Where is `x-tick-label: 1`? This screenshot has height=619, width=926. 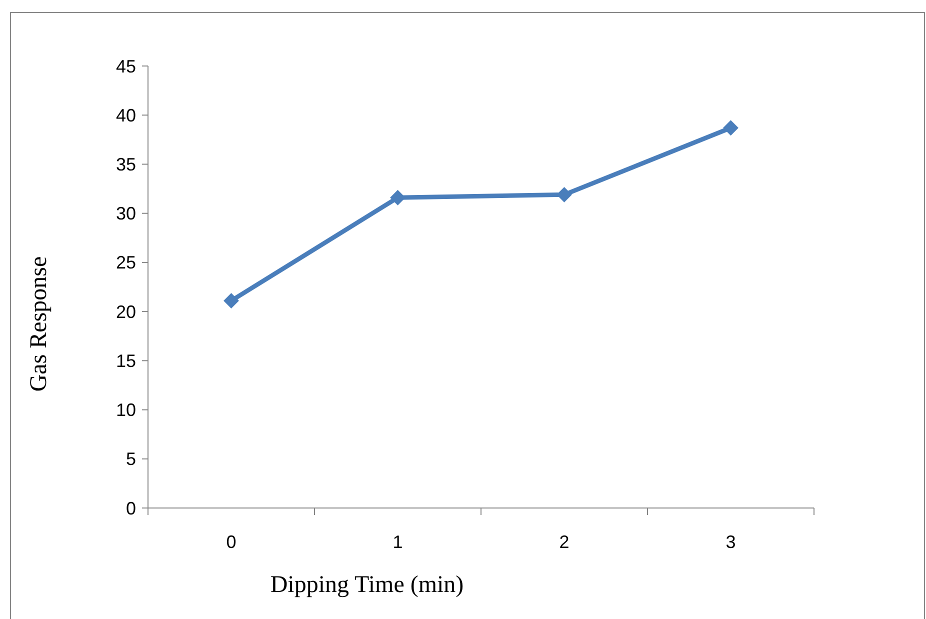 x-tick-label: 1 is located at coordinates (397, 542).